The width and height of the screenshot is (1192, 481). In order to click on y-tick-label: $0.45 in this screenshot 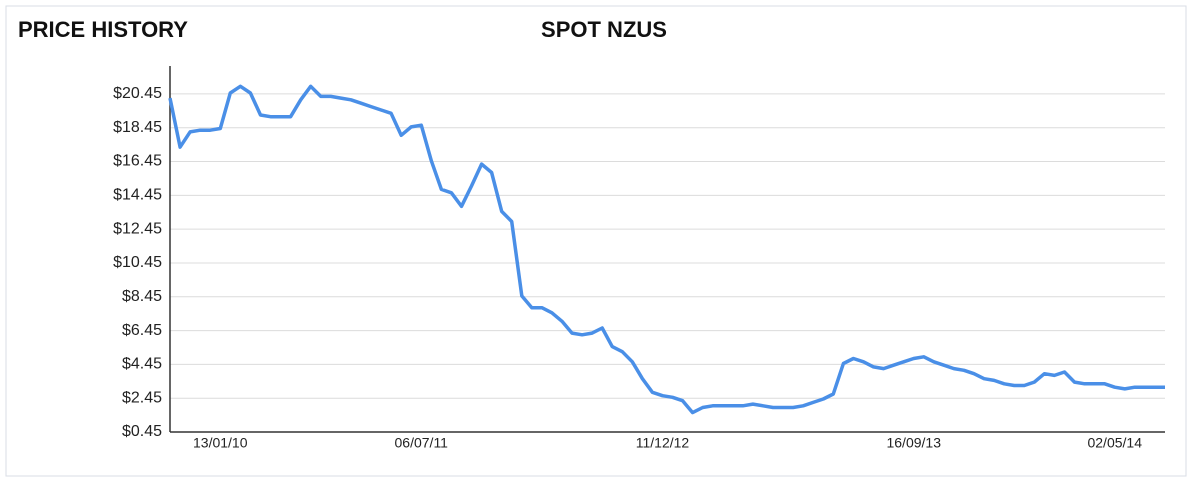, I will do `click(142, 431)`.